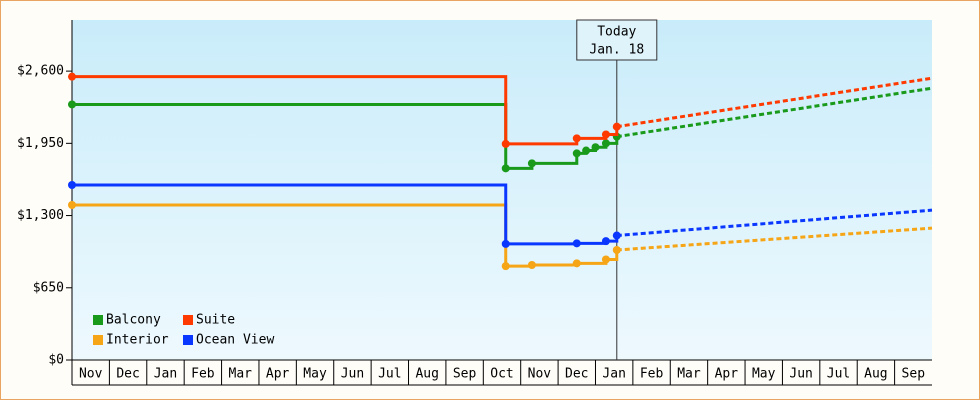  Describe the element at coordinates (40, 71) in the screenshot. I see `y-tick-label: $2,600` at that location.